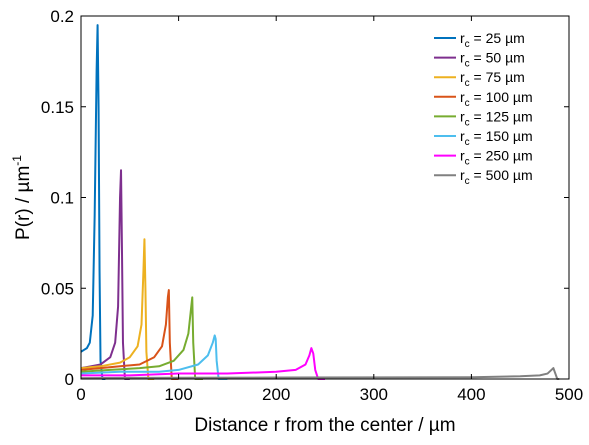 The image size is (589, 445). I want to click on x-axis-title: Distance r from the center / µm, so click(324, 425).